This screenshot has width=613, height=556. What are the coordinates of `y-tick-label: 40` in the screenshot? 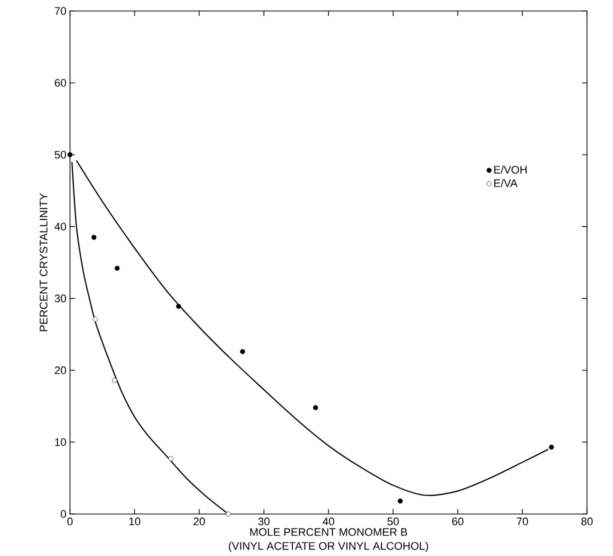 It's located at (60, 226).